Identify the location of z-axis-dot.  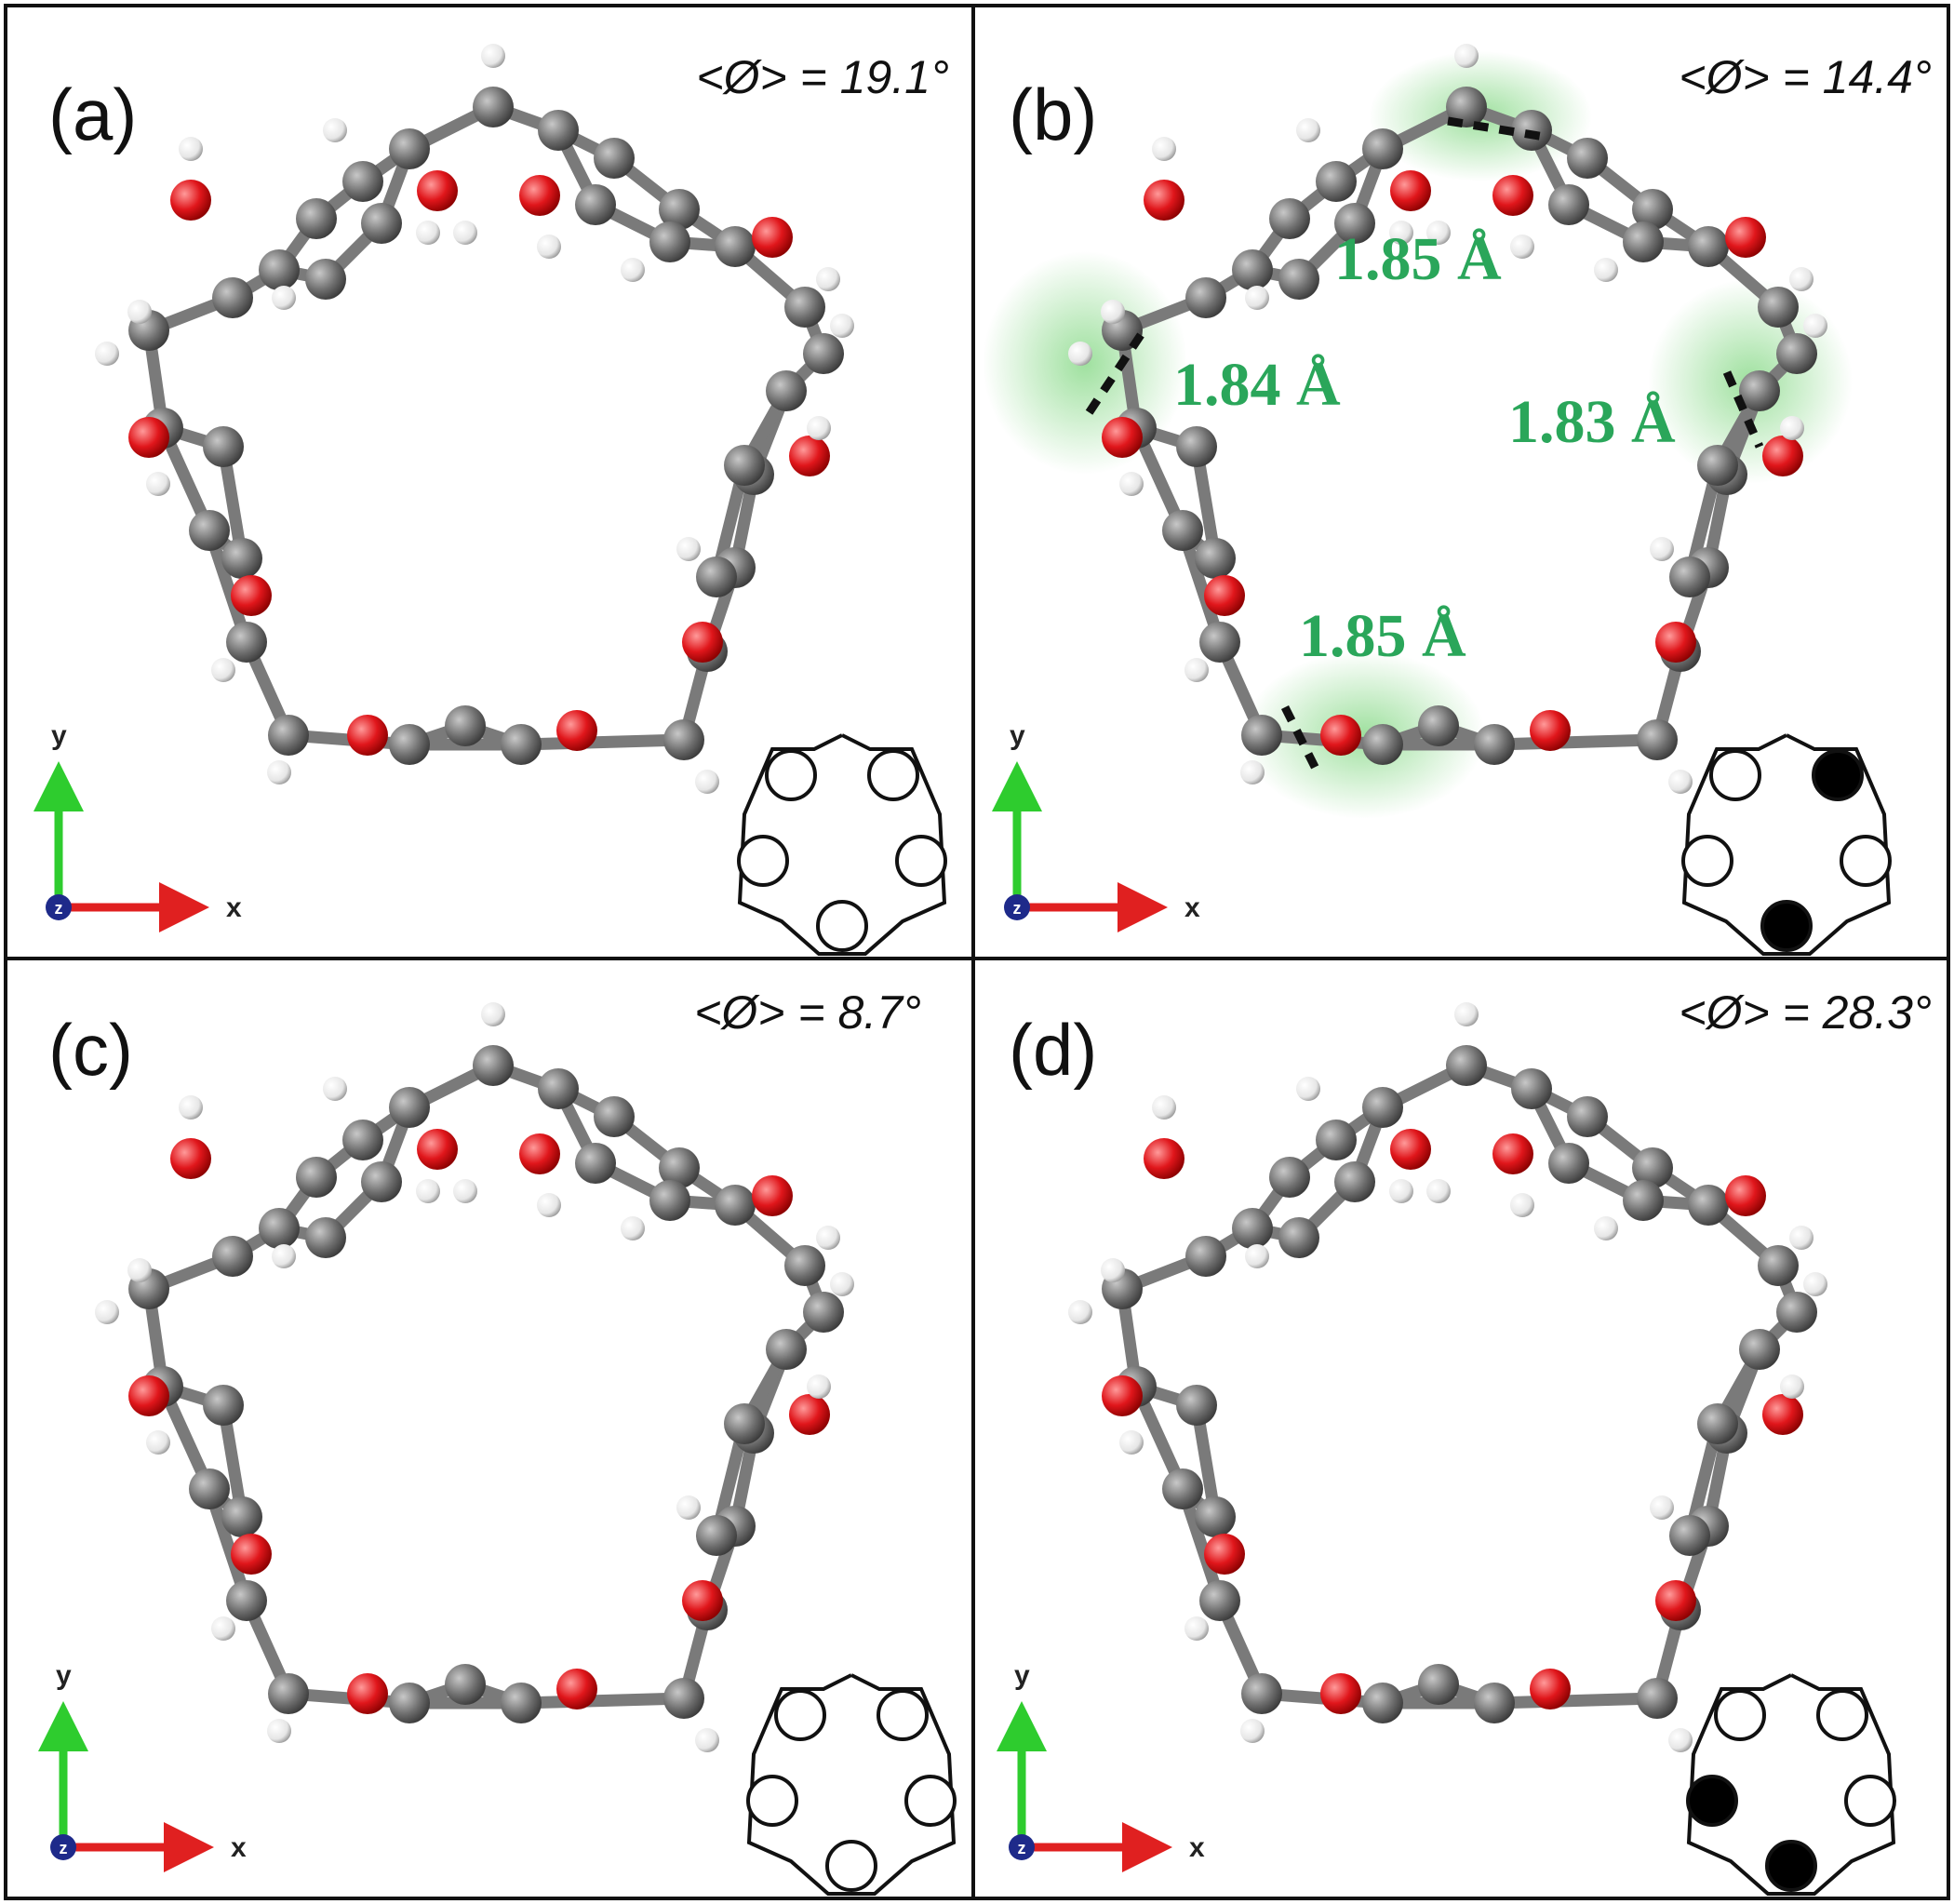
(63, 1847).